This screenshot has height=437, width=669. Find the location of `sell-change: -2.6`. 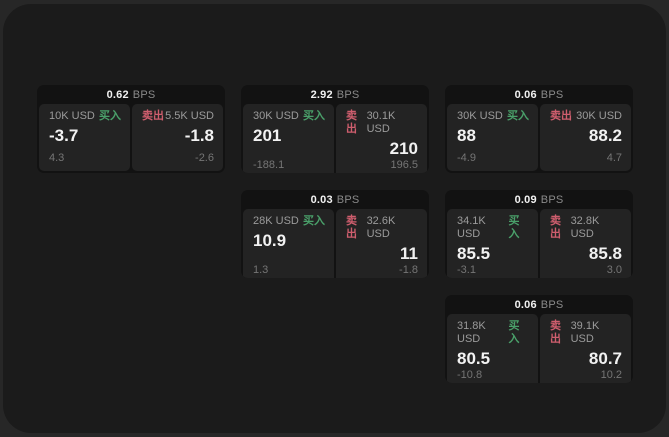

sell-change: -2.6 is located at coordinates (204, 158).